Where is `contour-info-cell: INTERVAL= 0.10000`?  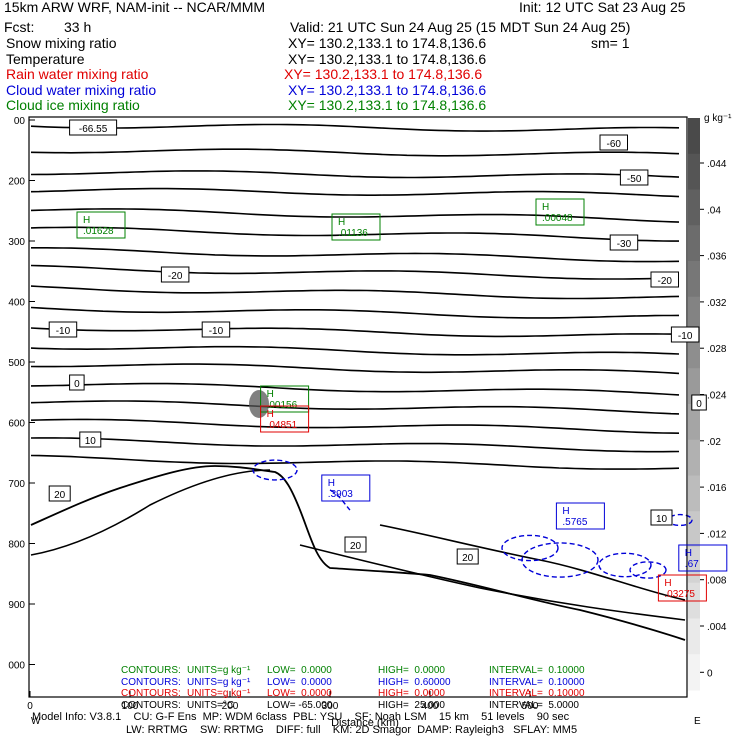
contour-info-cell: INTERVAL= 0.10000 is located at coordinates (537, 693).